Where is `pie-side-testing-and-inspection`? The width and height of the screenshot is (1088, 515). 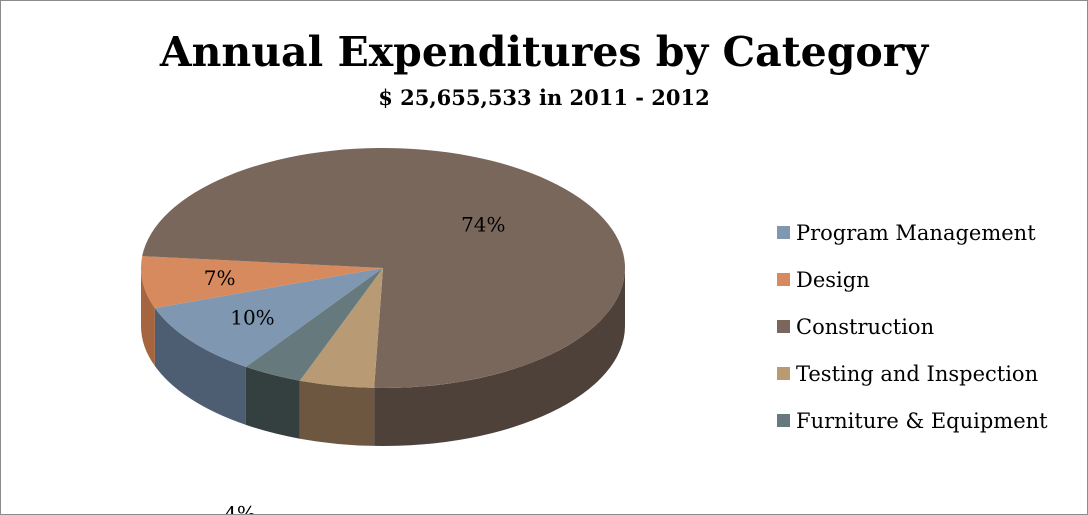 pie-side-testing-and-inspection is located at coordinates (337, 413).